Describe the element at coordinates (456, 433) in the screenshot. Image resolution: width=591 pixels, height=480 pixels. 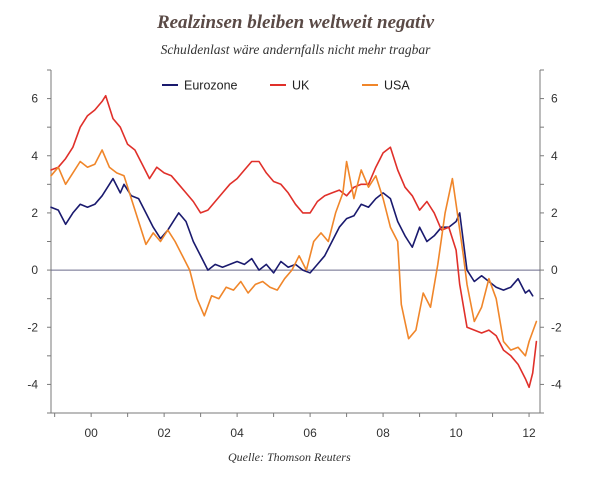
I see `x-tick-label: 10` at that location.